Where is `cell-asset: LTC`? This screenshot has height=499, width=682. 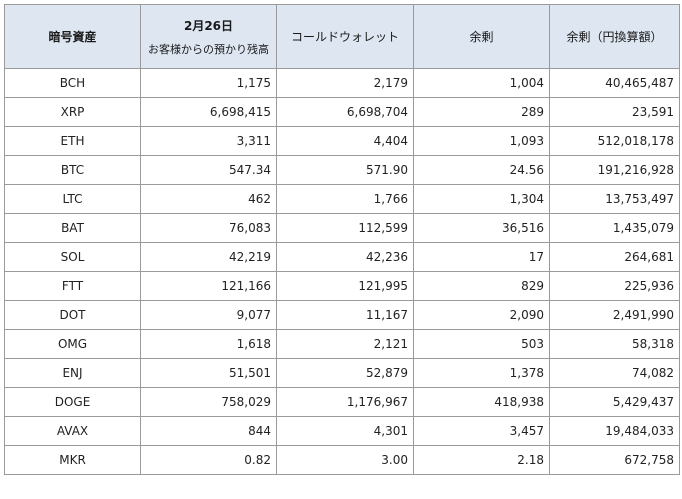
cell-asset: LTC is located at coordinates (72, 199).